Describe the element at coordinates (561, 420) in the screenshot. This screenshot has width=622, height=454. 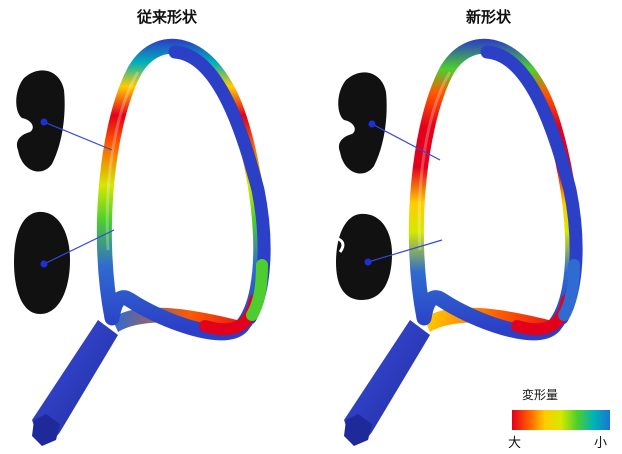
I see `legend-color-bar` at that location.